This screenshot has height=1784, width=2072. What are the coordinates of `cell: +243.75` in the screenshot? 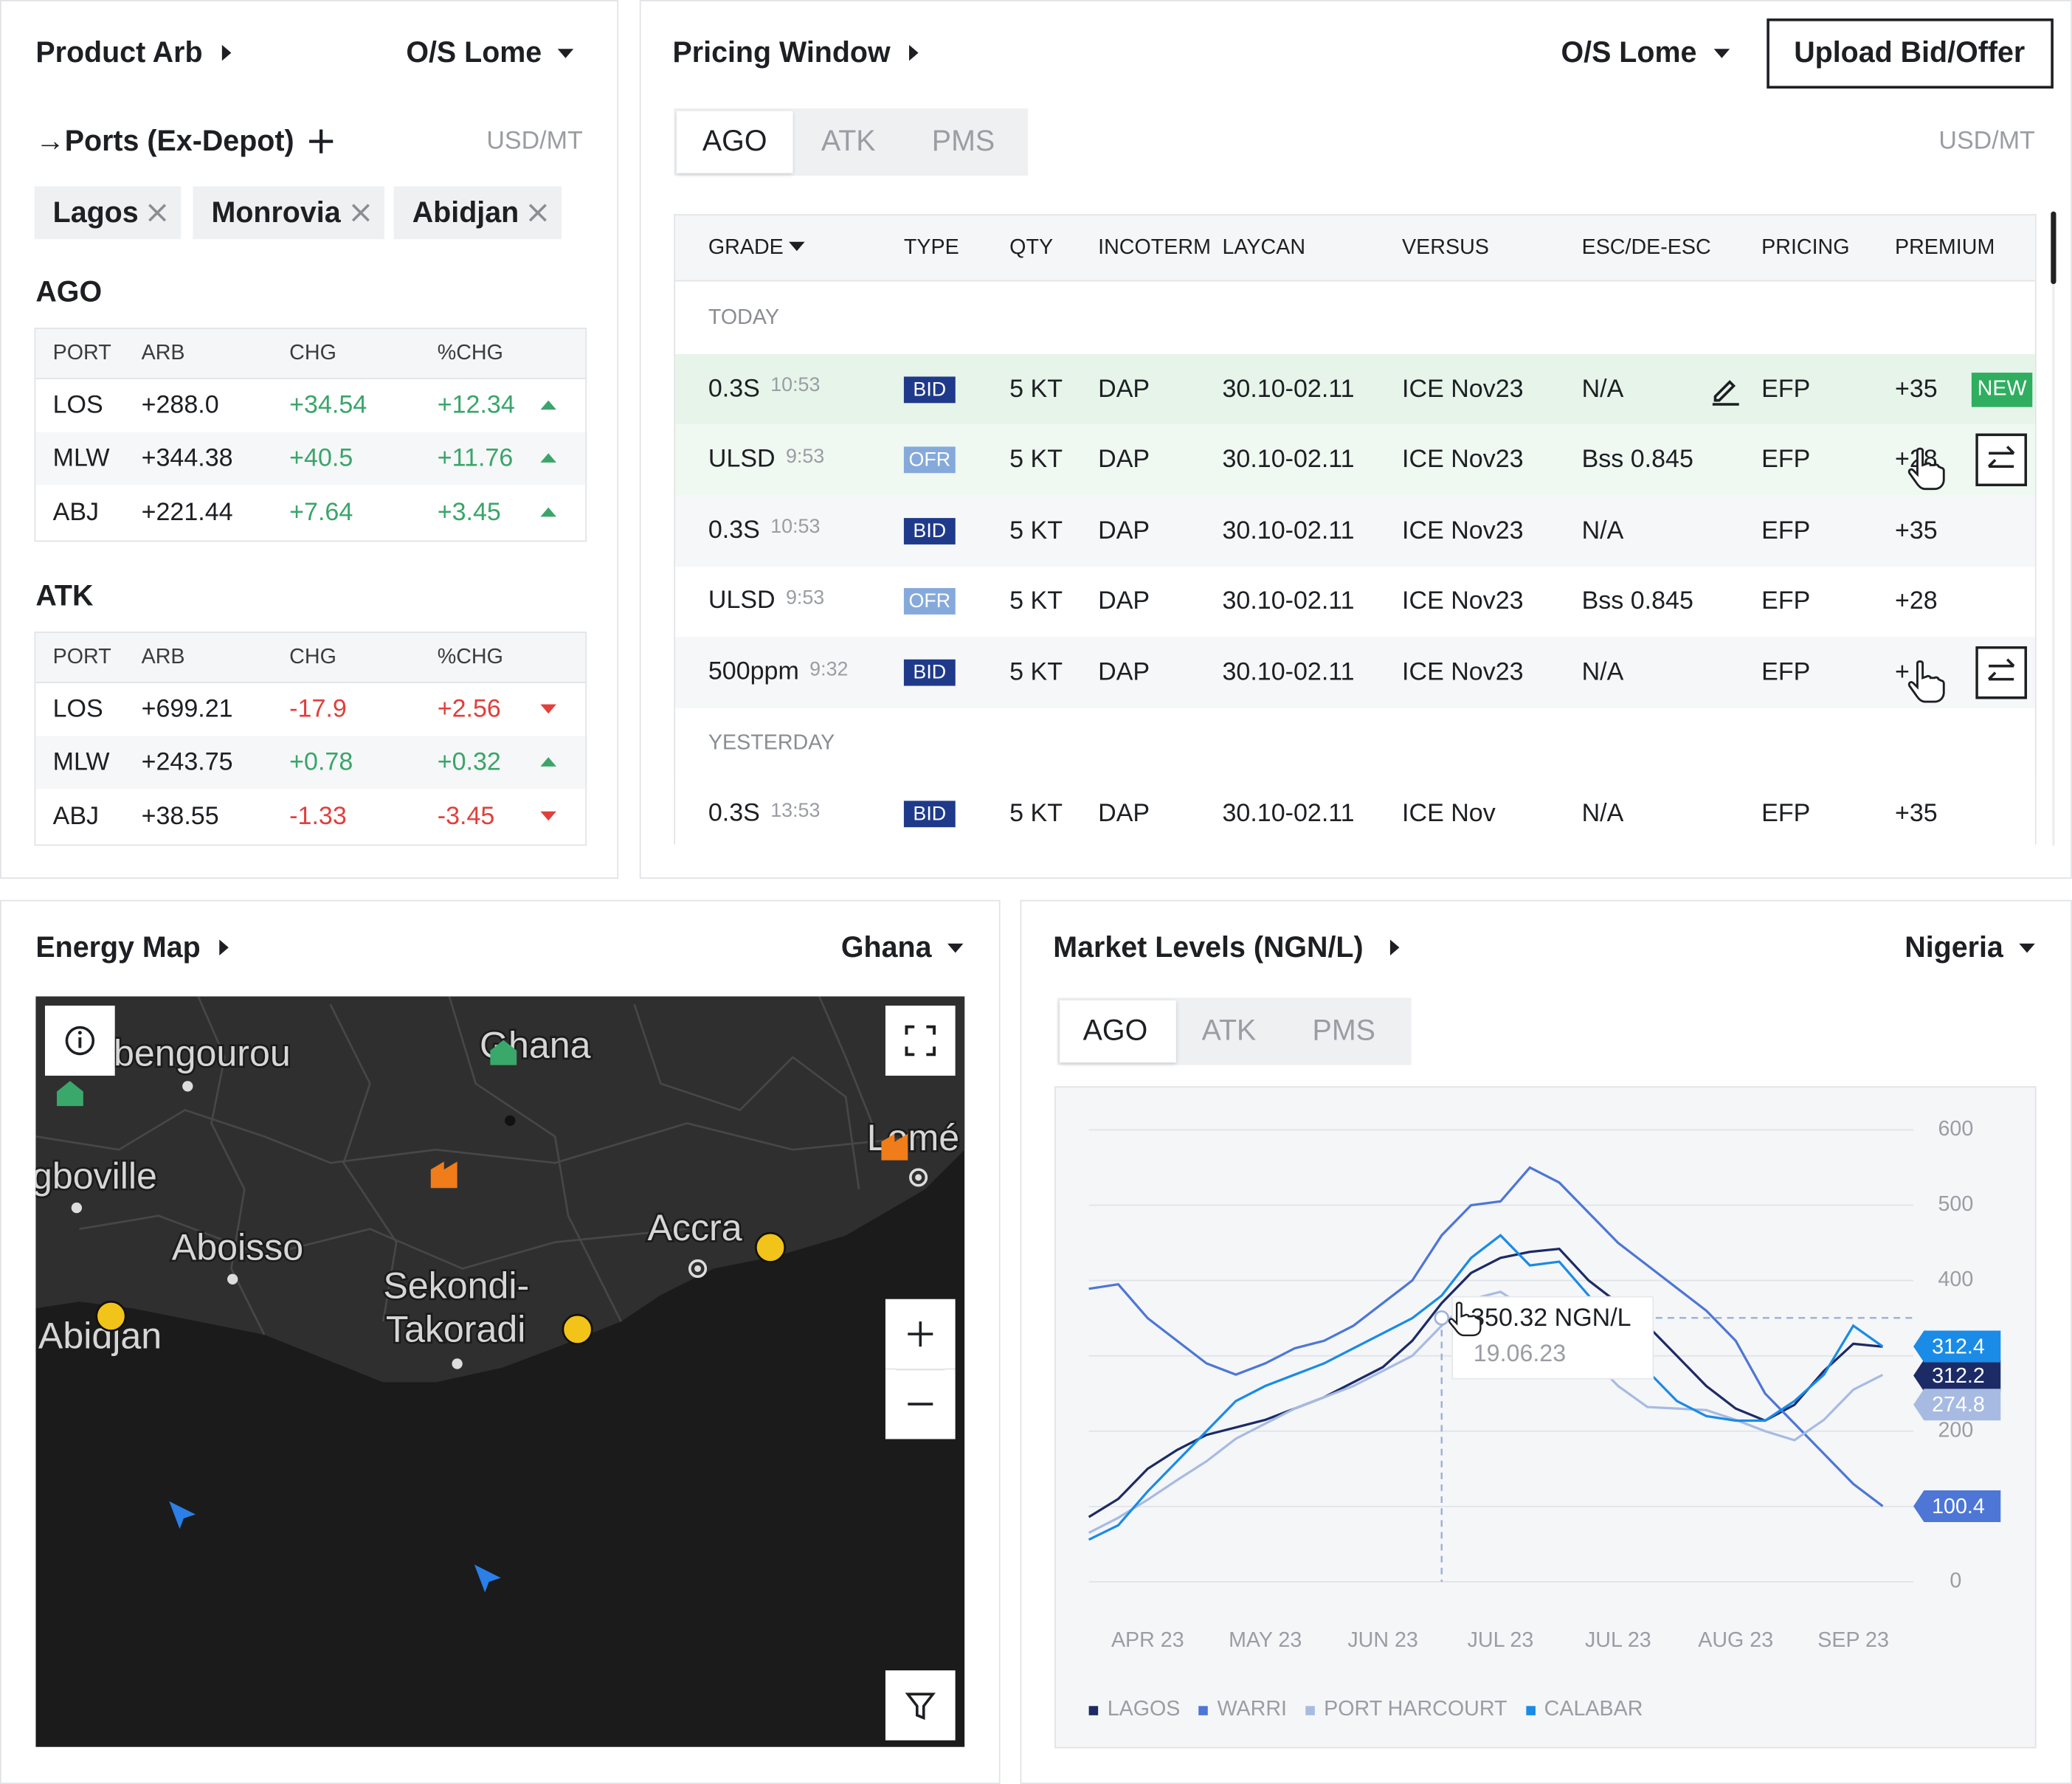 It's located at (187, 763).